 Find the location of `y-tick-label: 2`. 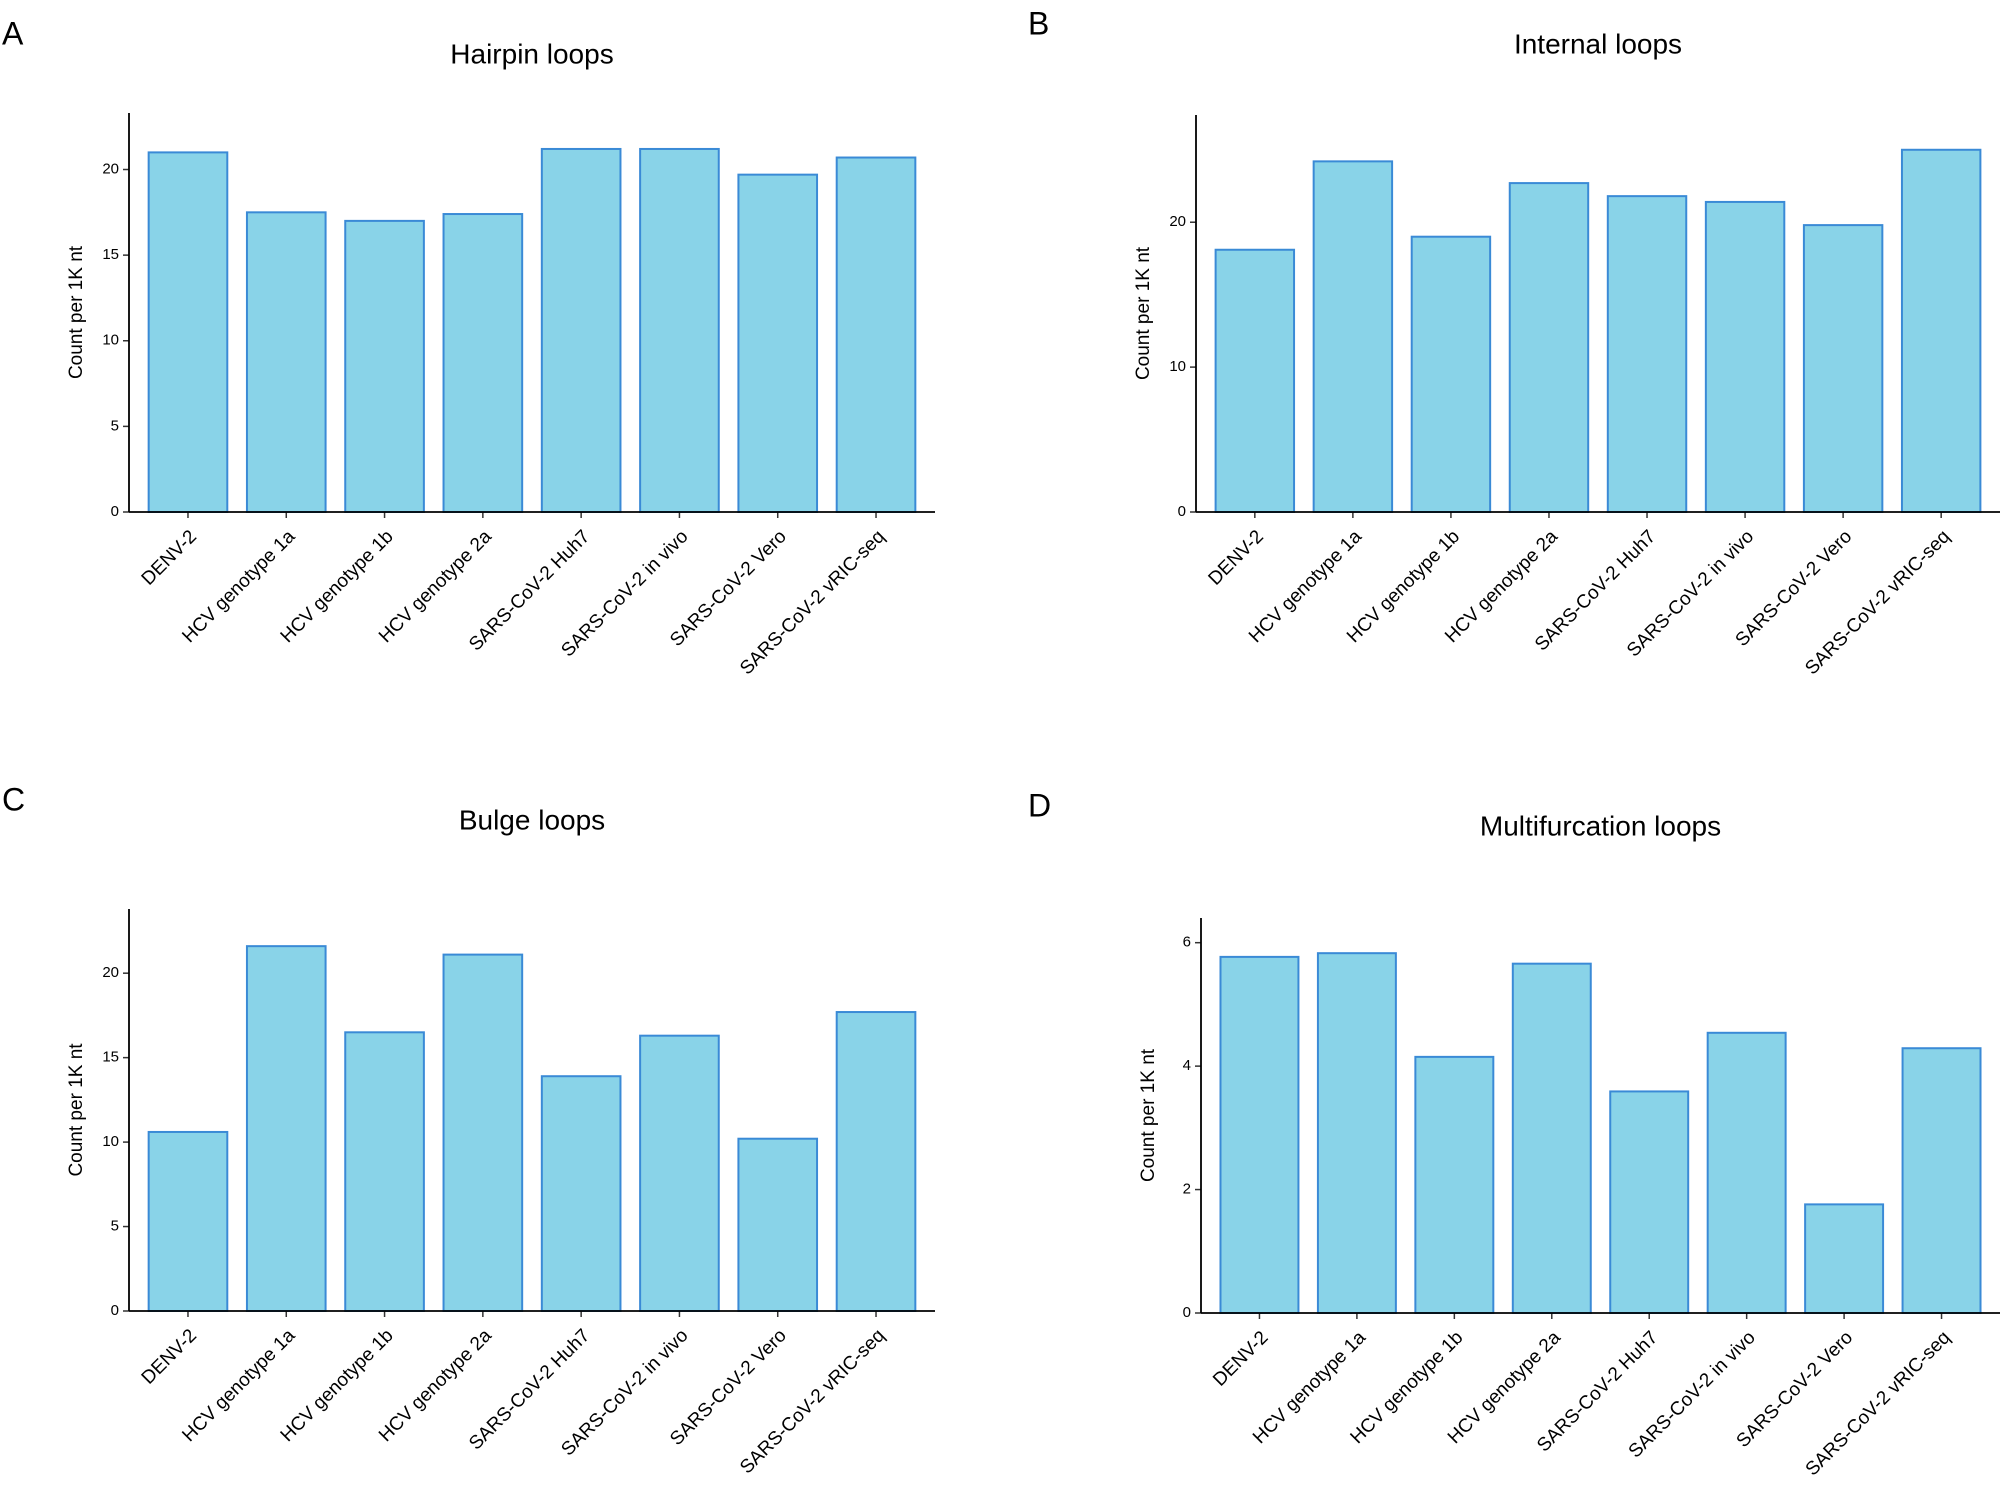

y-tick-label: 2 is located at coordinates (1187, 1189).